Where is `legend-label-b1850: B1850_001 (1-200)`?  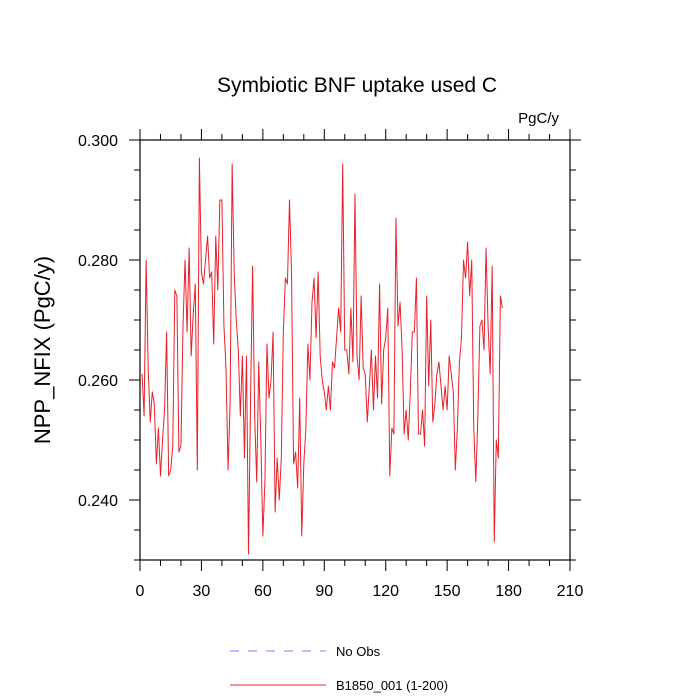
legend-label-b1850: B1850_001 (1-200) is located at coordinates (392, 685).